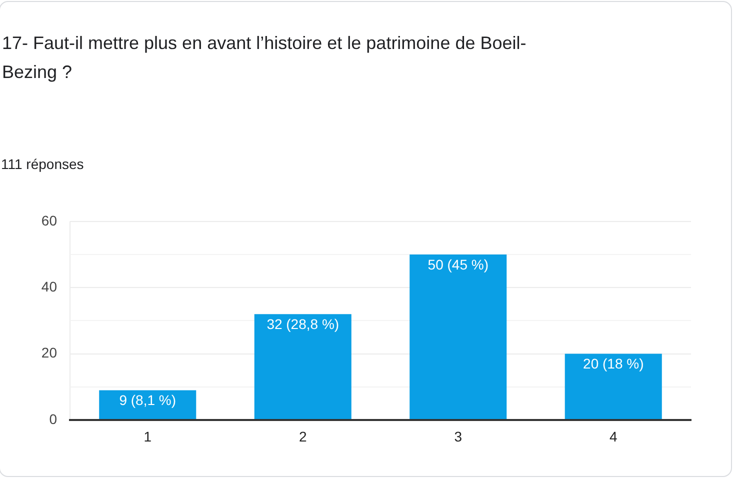 The height and width of the screenshot is (481, 735). I want to click on y-tick-label: 40, so click(49, 286).